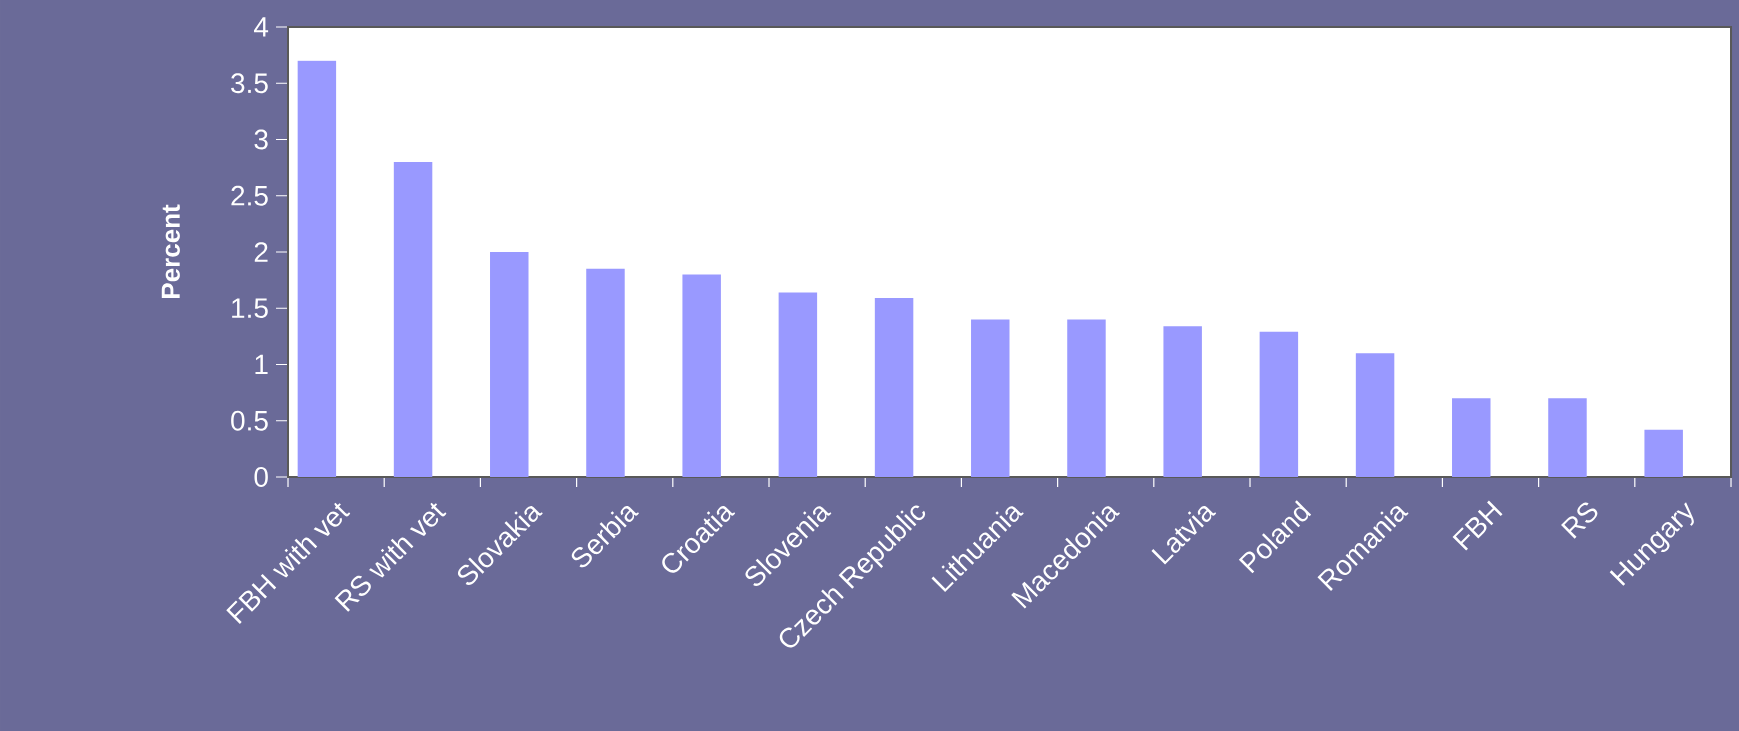 The image size is (1739, 731). What do you see at coordinates (250, 308) in the screenshot?
I see `y-tick-label: 1.5` at bounding box center [250, 308].